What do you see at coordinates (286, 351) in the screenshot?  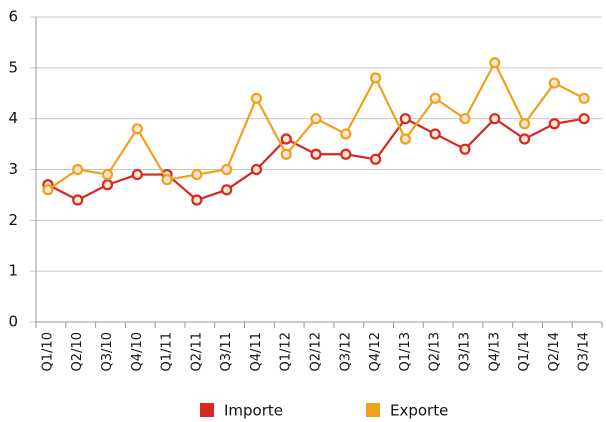 I see `x-tick-label: Q1/12` at bounding box center [286, 351].